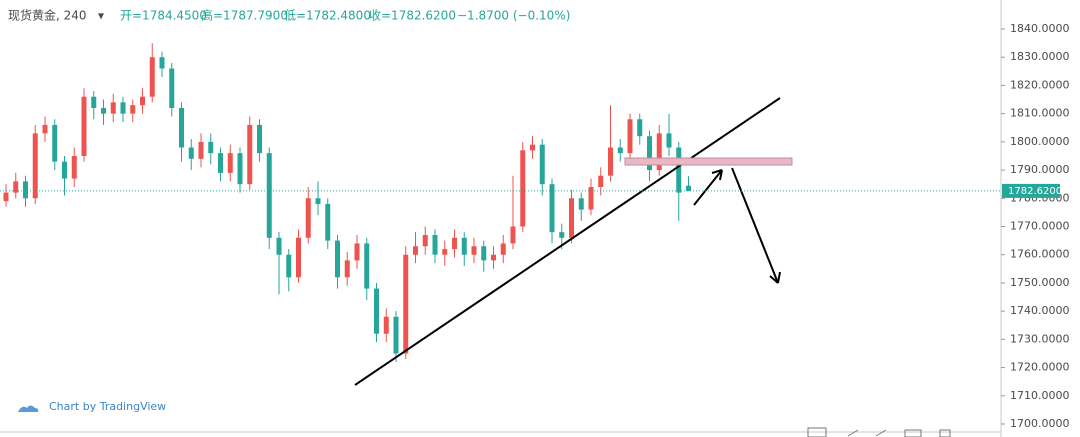  What do you see at coordinates (1040, 28) in the screenshot?
I see `y-tick-label: 1840.0000` at bounding box center [1040, 28].